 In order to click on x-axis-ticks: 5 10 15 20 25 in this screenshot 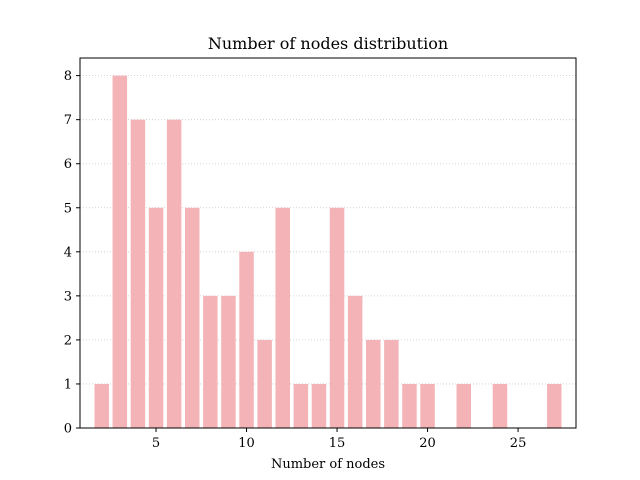, I will do `click(339, 439)`.